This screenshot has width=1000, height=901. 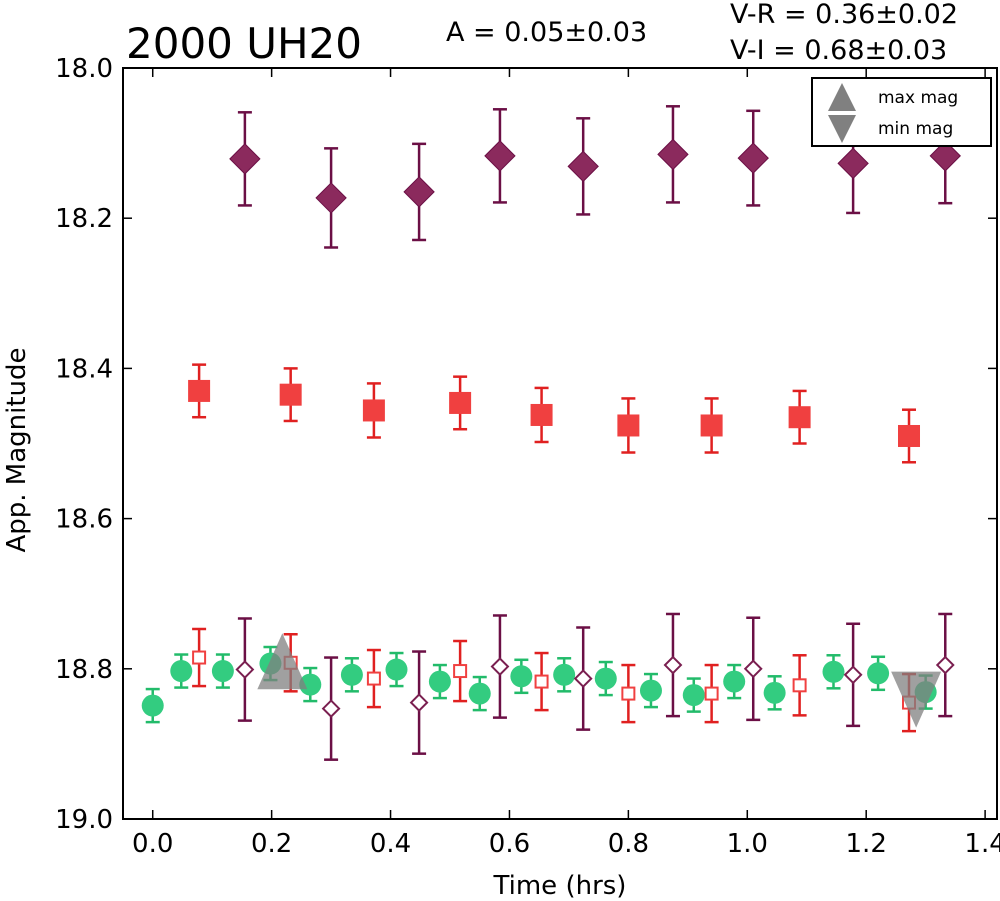 What do you see at coordinates (271, 844) in the screenshot?
I see `x-tick-label: 0.2` at bounding box center [271, 844].